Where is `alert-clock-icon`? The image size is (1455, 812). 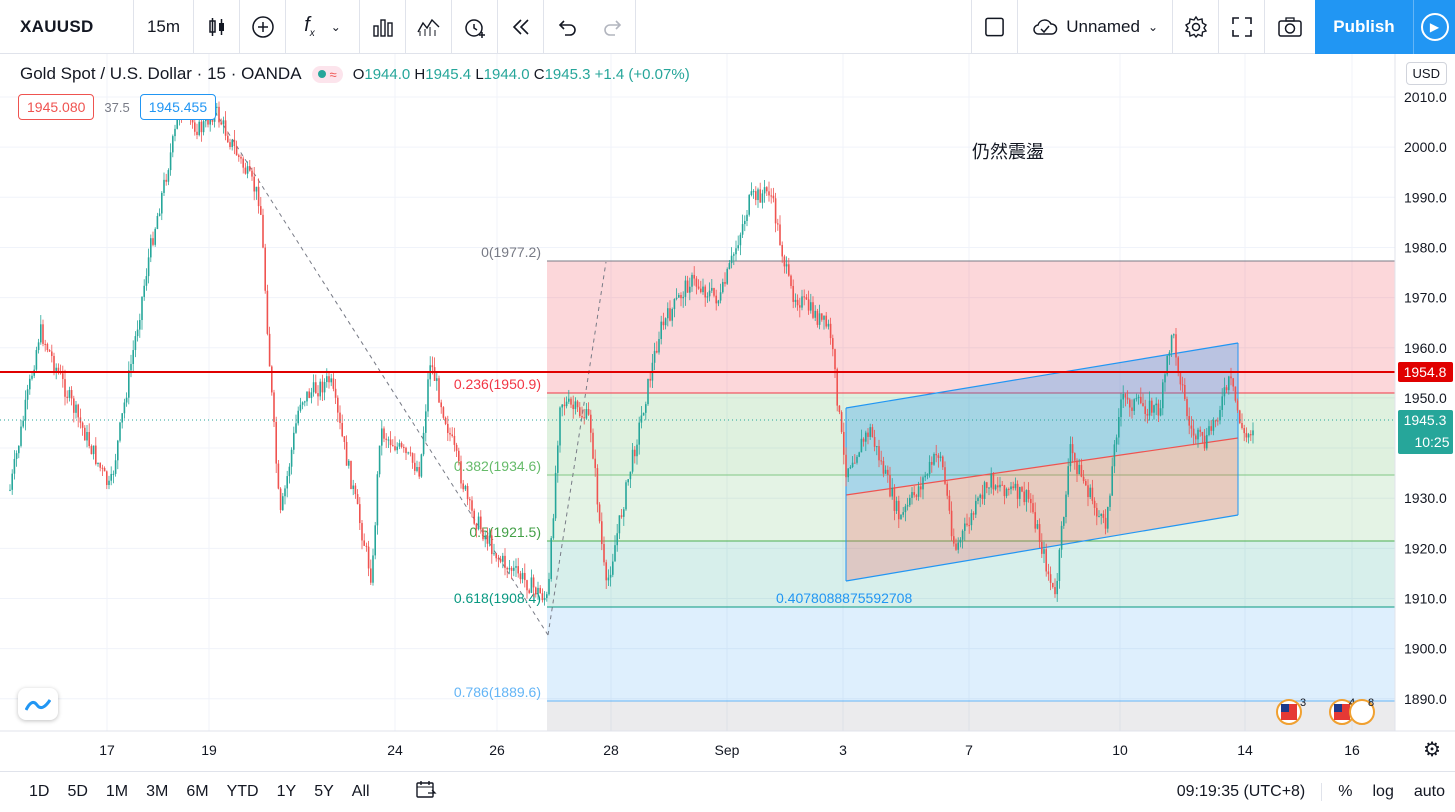
alert-clock-icon is located at coordinates (475, 27).